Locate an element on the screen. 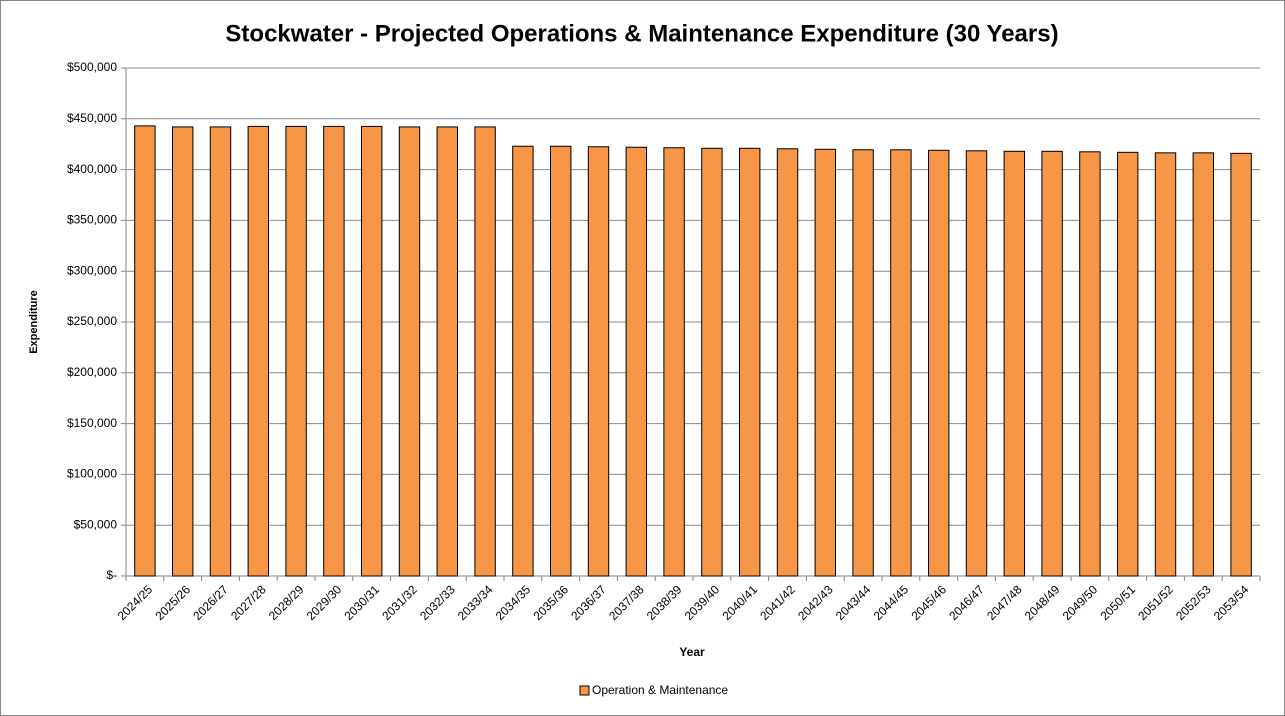 The width and height of the screenshot is (1285, 716). y-tick-label: $200,000 is located at coordinates (92, 372).